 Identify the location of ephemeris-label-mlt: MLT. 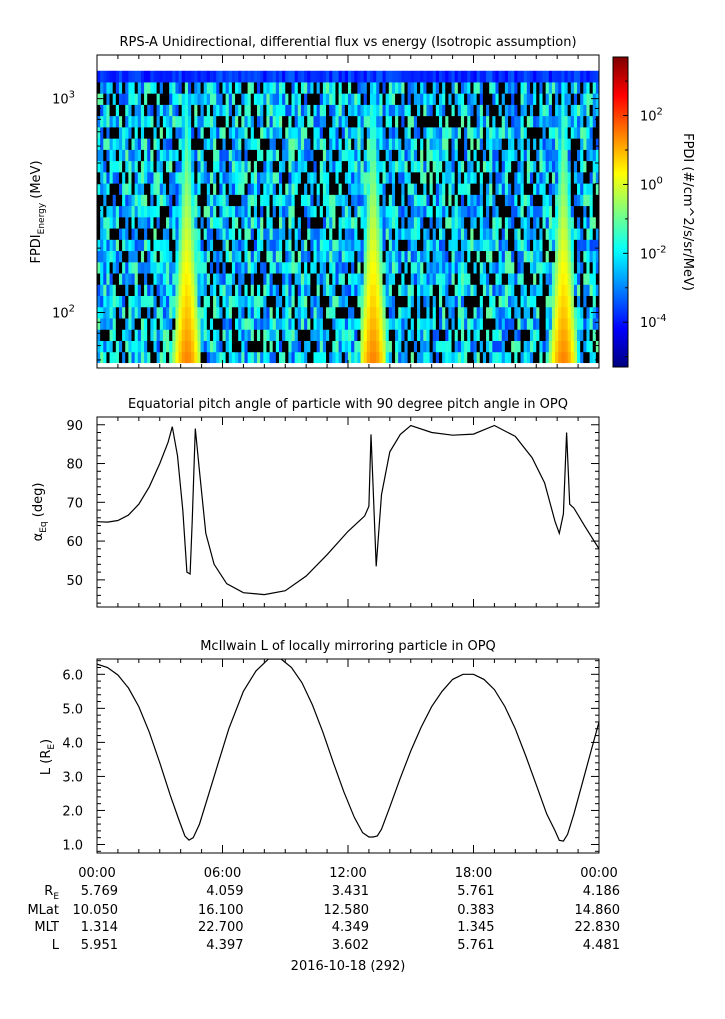
(46, 927).